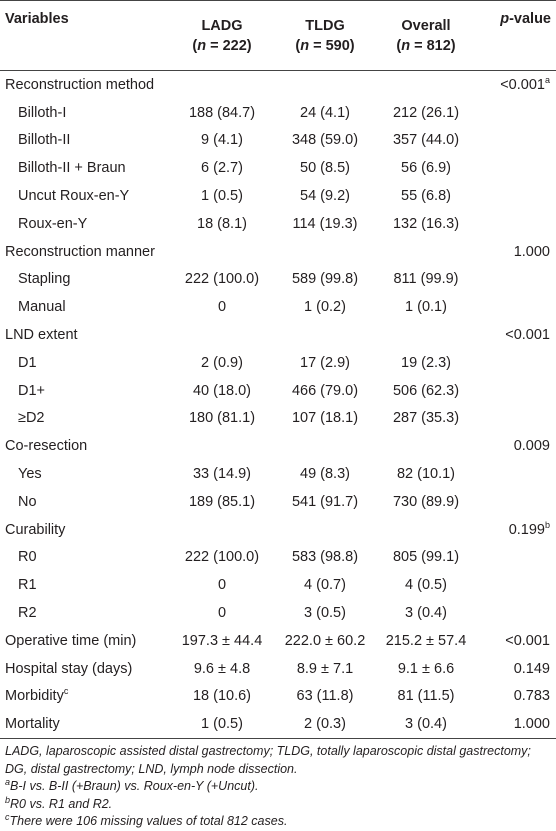 This screenshot has height=831, width=556. Describe the element at coordinates (85, 168) in the screenshot. I see `label-cell: Billoth-II + Braun` at that location.